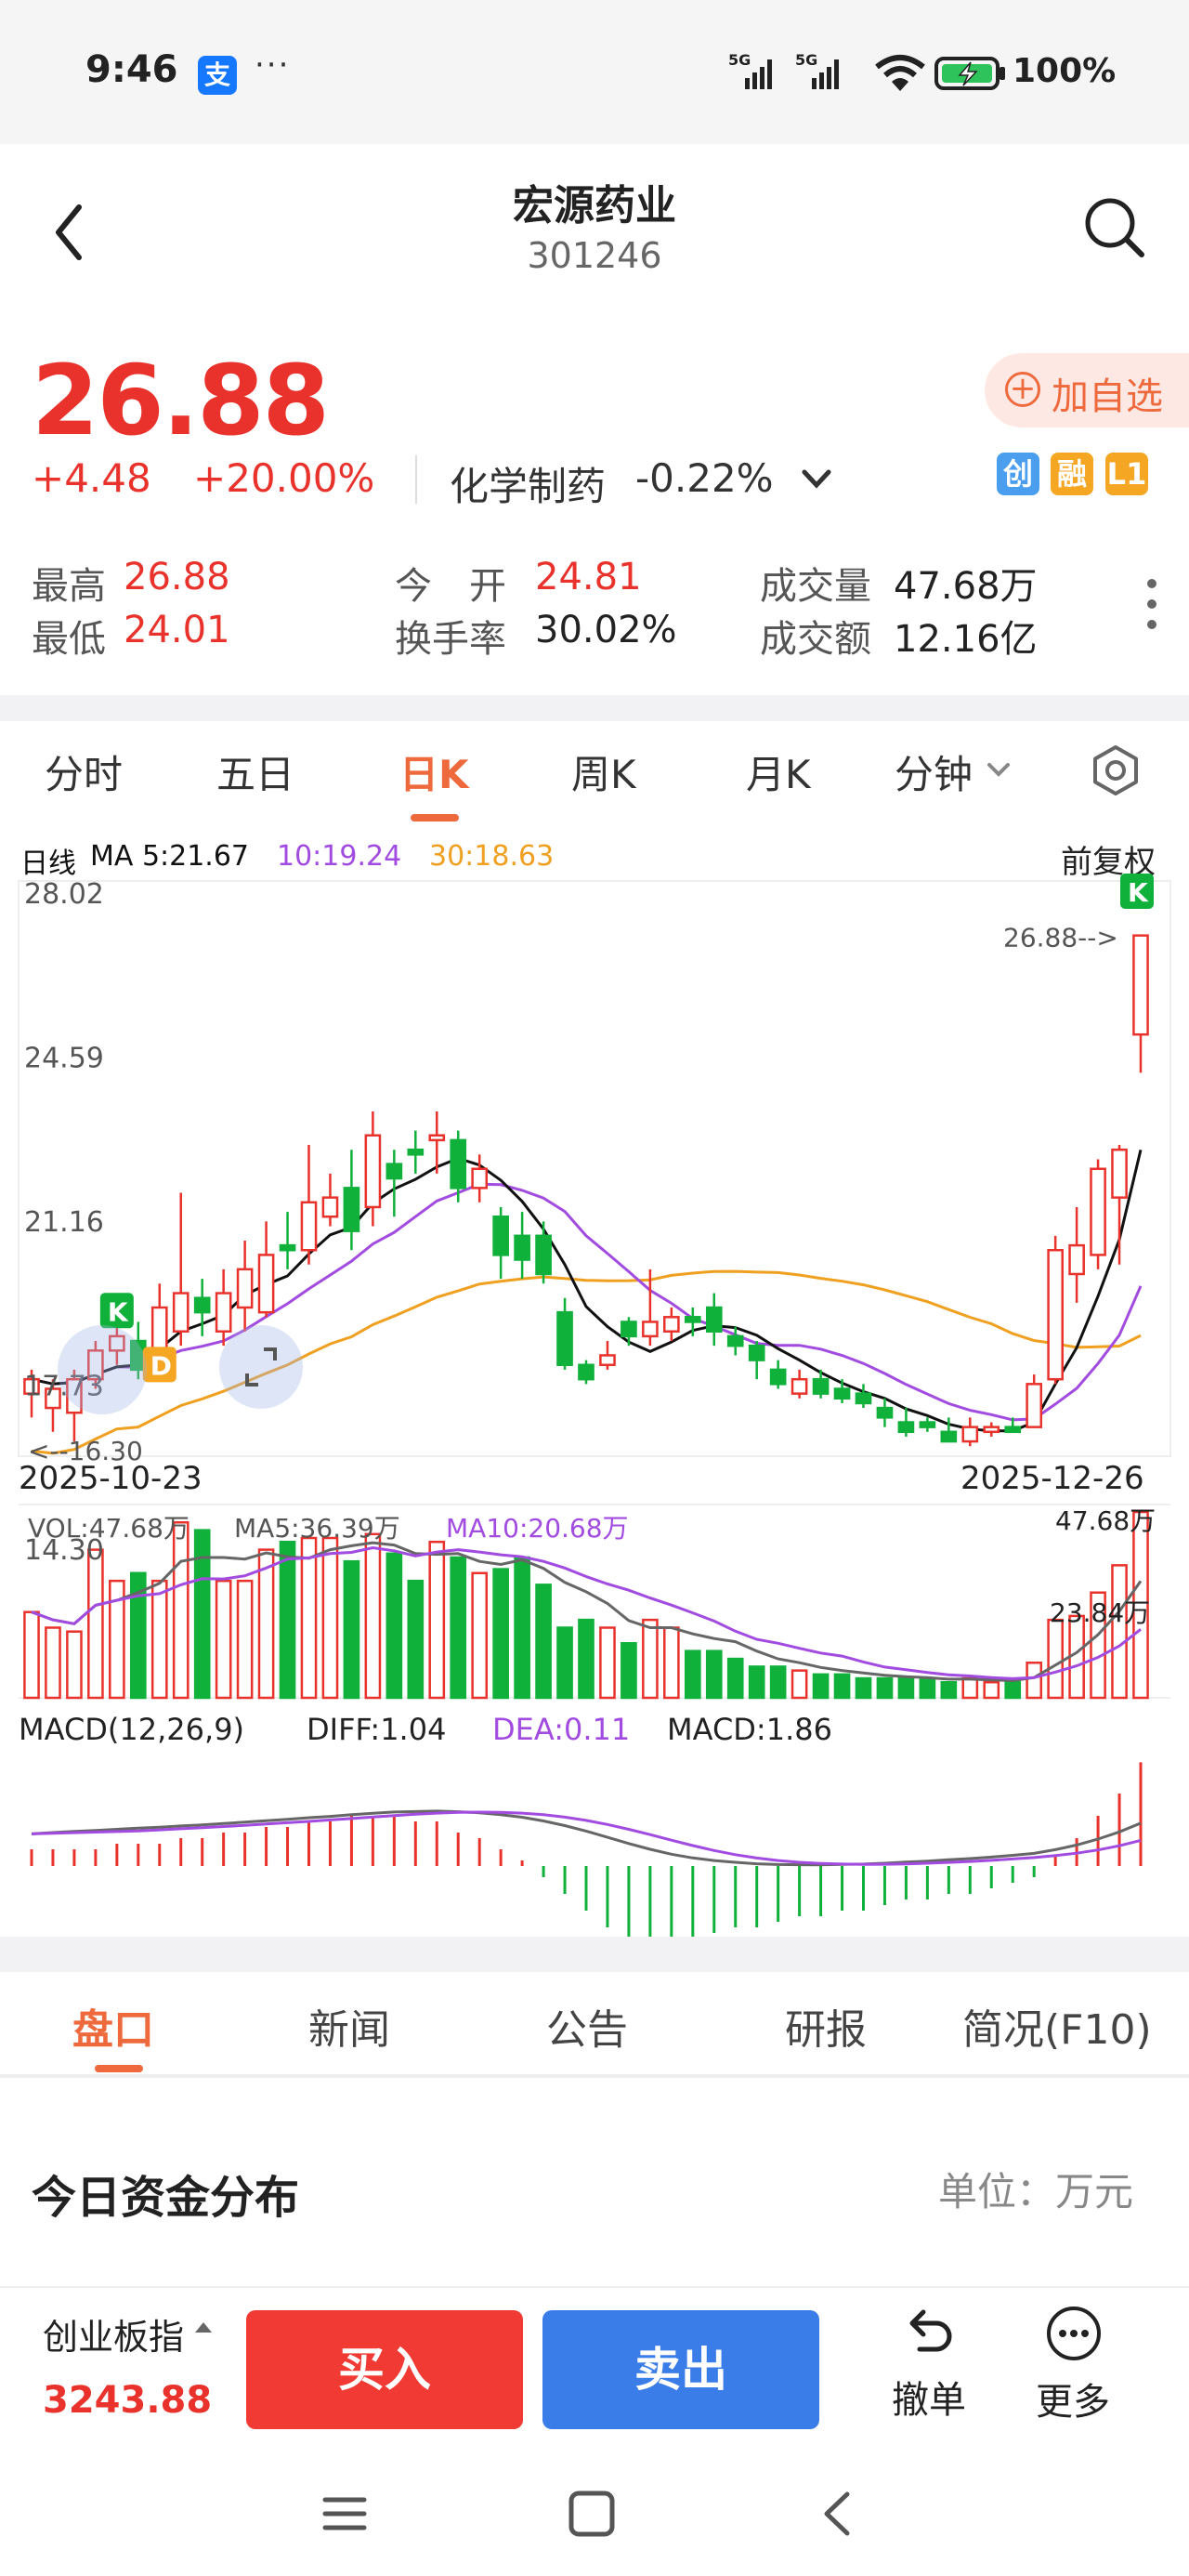 The image size is (1189, 2576). Describe the element at coordinates (587, 1838) in the screenshot. I see `dea-line` at that location.